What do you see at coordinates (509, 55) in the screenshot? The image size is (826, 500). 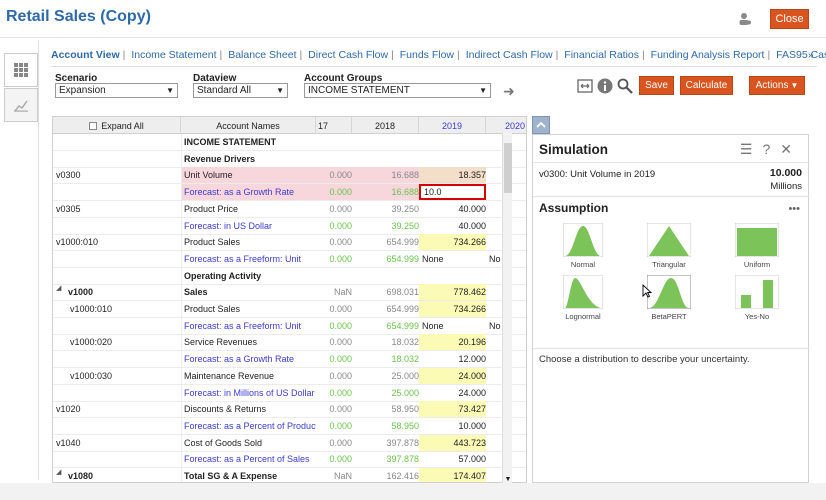 I see `tab-indirect-cash-flow: Indirect Cash Flow` at bounding box center [509, 55].